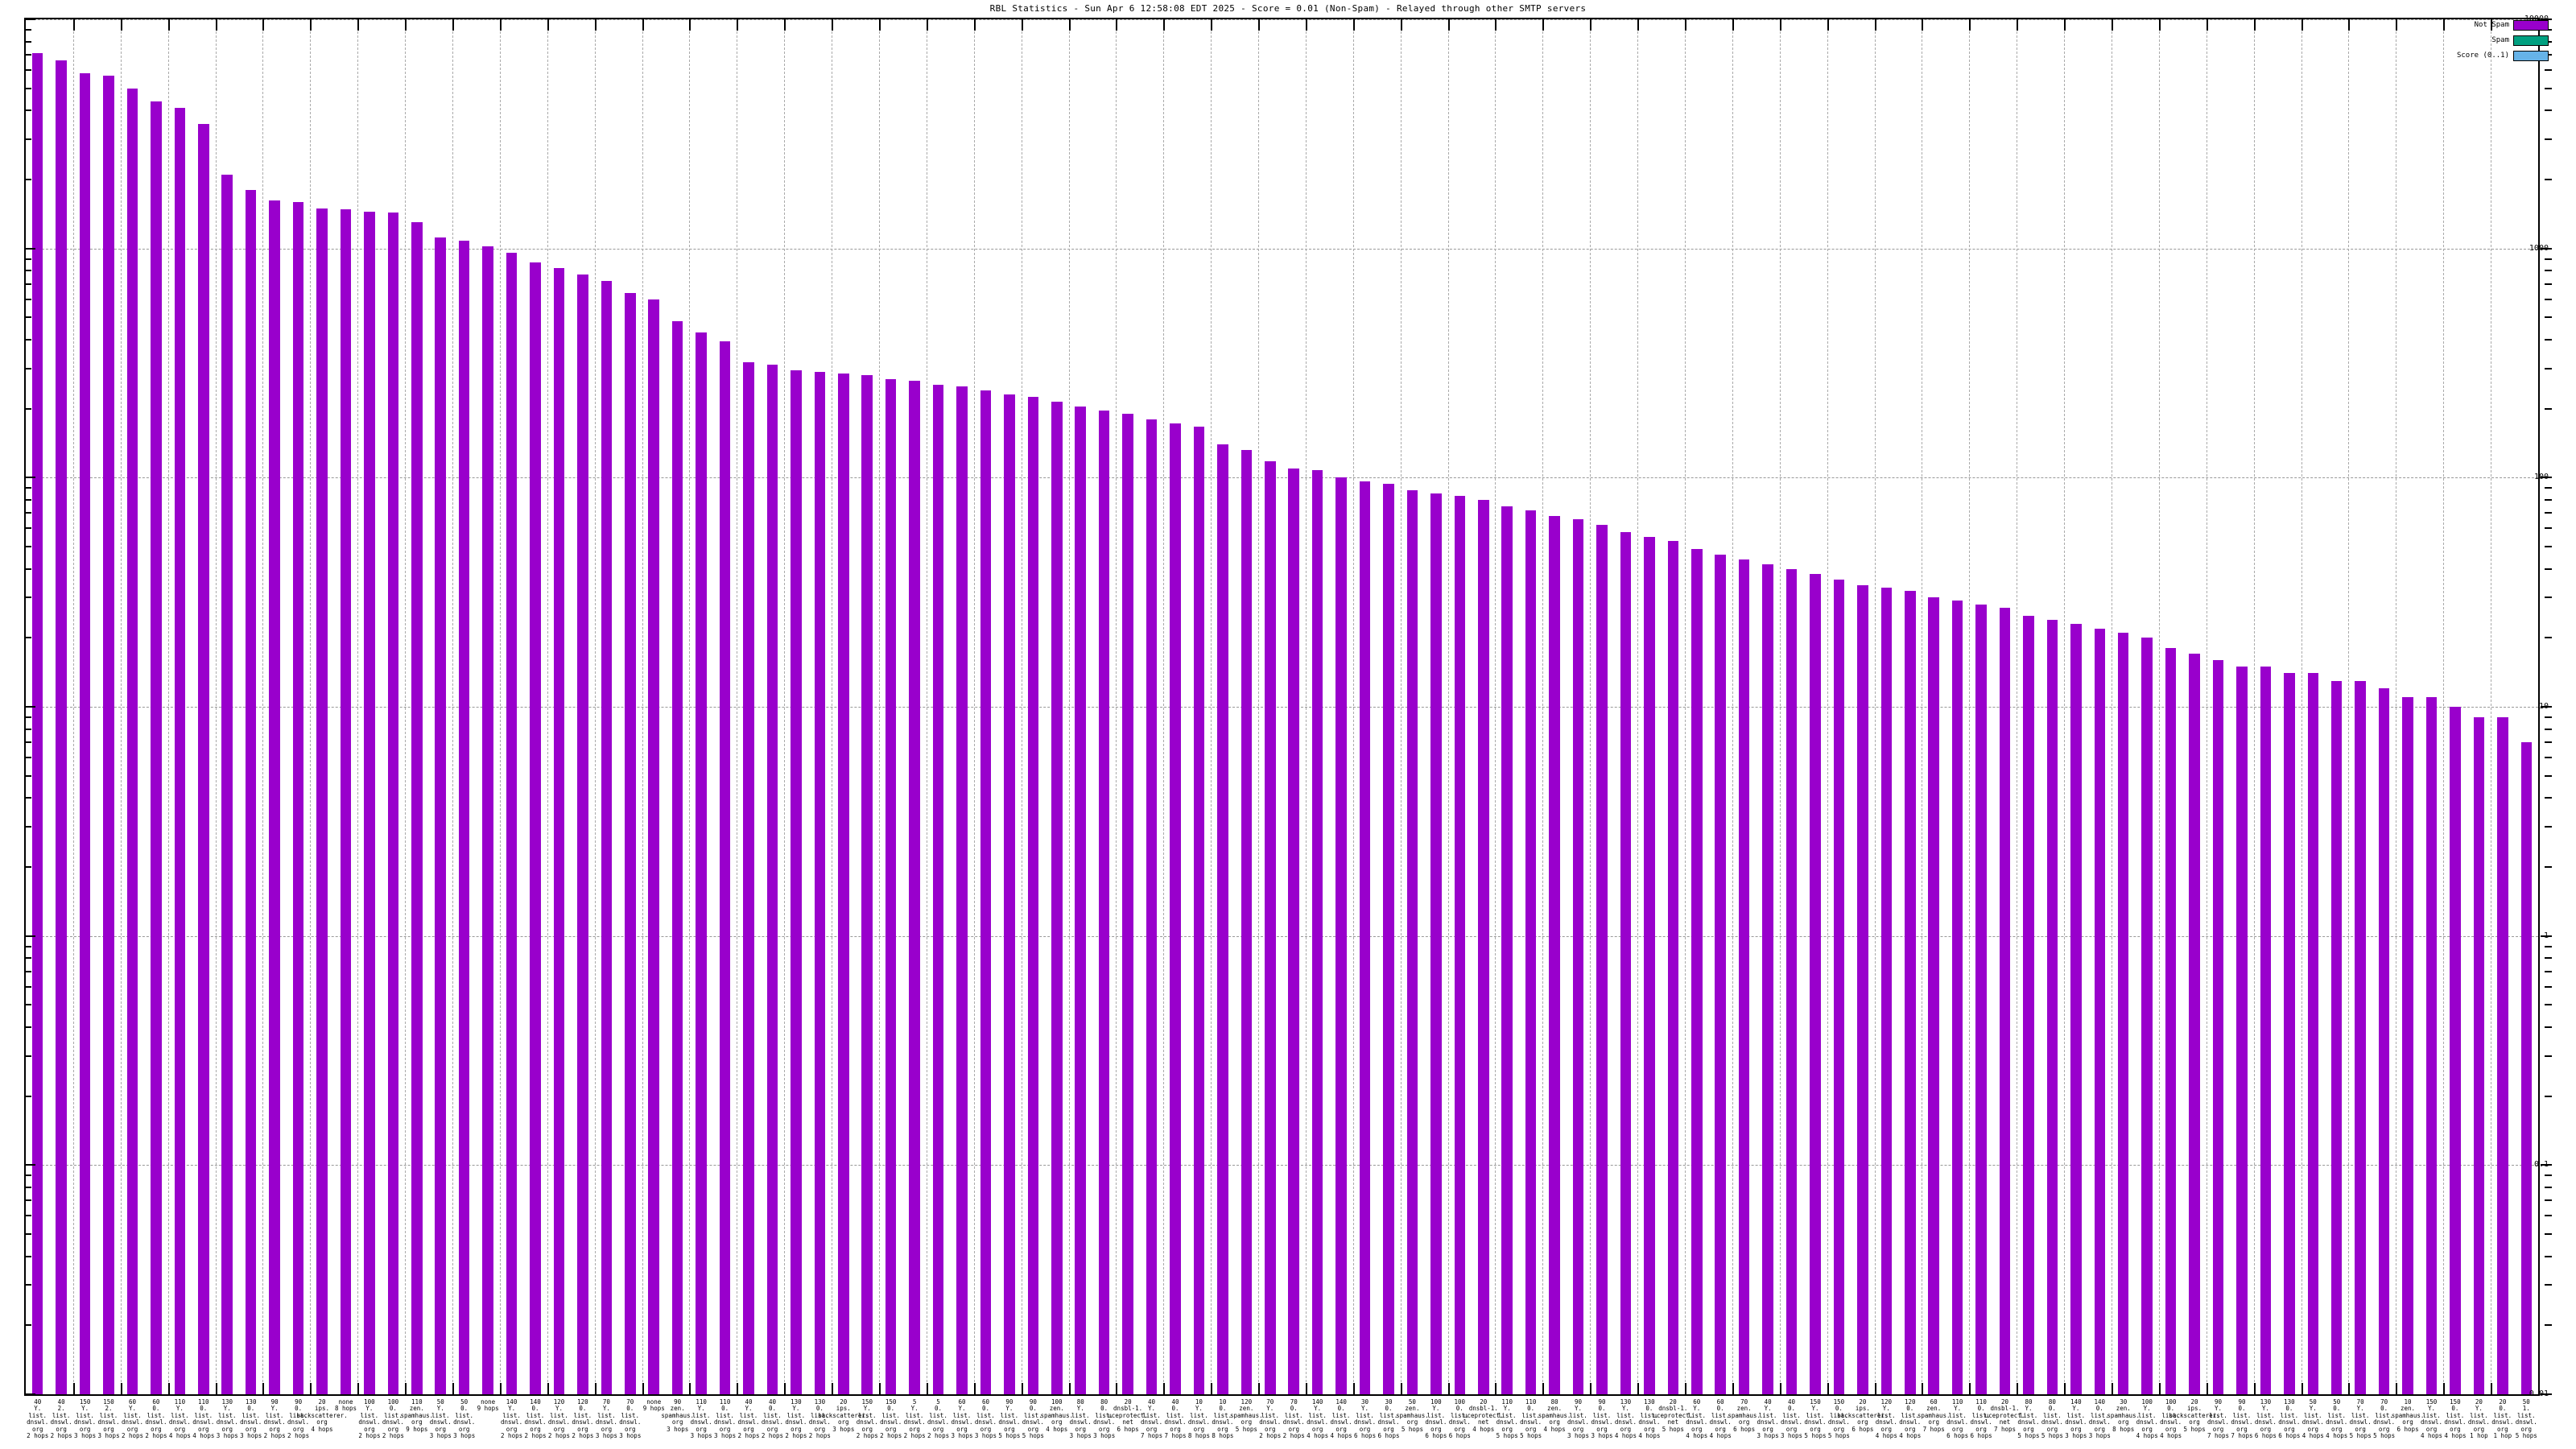 The image size is (2576, 1449). I want to click on legend-item-spam: Spam, so click(2497, 40).